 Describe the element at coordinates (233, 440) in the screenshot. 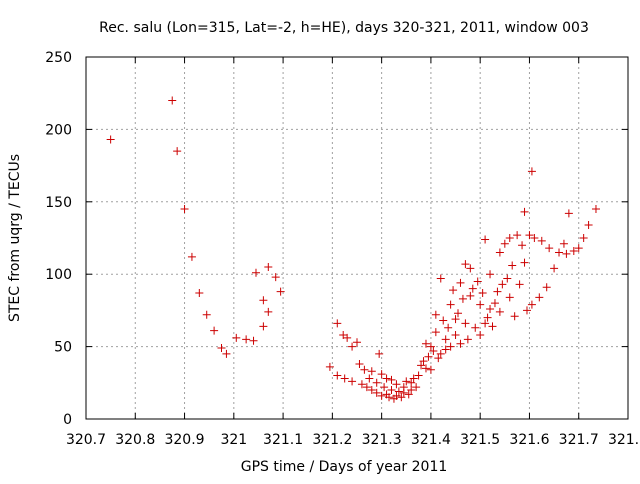

I see `x-tick-label: 321` at that location.